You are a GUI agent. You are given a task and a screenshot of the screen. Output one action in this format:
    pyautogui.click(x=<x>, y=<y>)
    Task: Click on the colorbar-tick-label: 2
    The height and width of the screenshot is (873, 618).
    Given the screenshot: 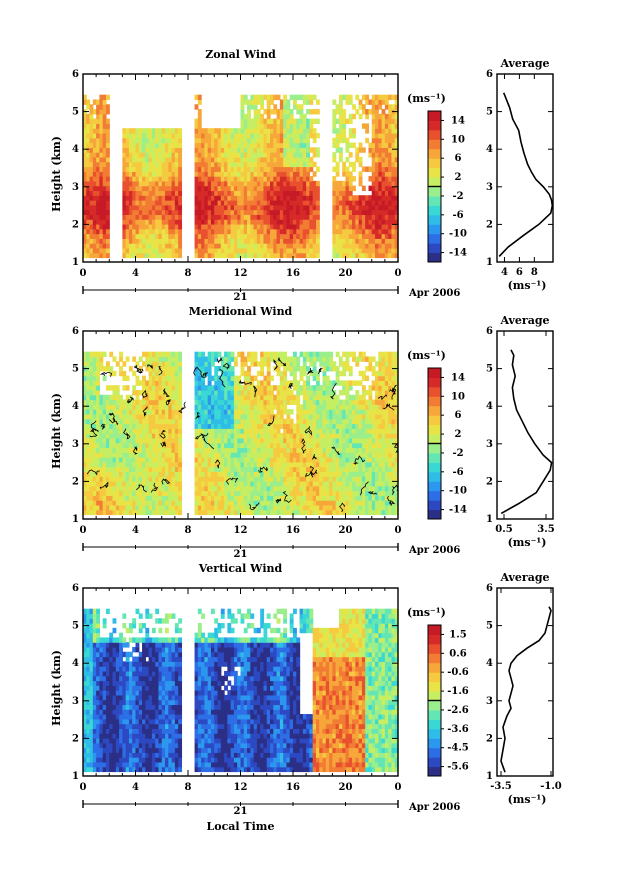 What is the action you would take?
    pyautogui.click(x=458, y=177)
    